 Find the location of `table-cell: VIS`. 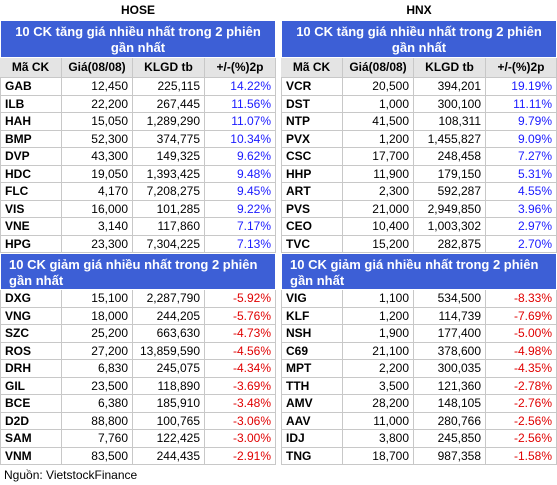

table-cell: VIS is located at coordinates (31, 209).